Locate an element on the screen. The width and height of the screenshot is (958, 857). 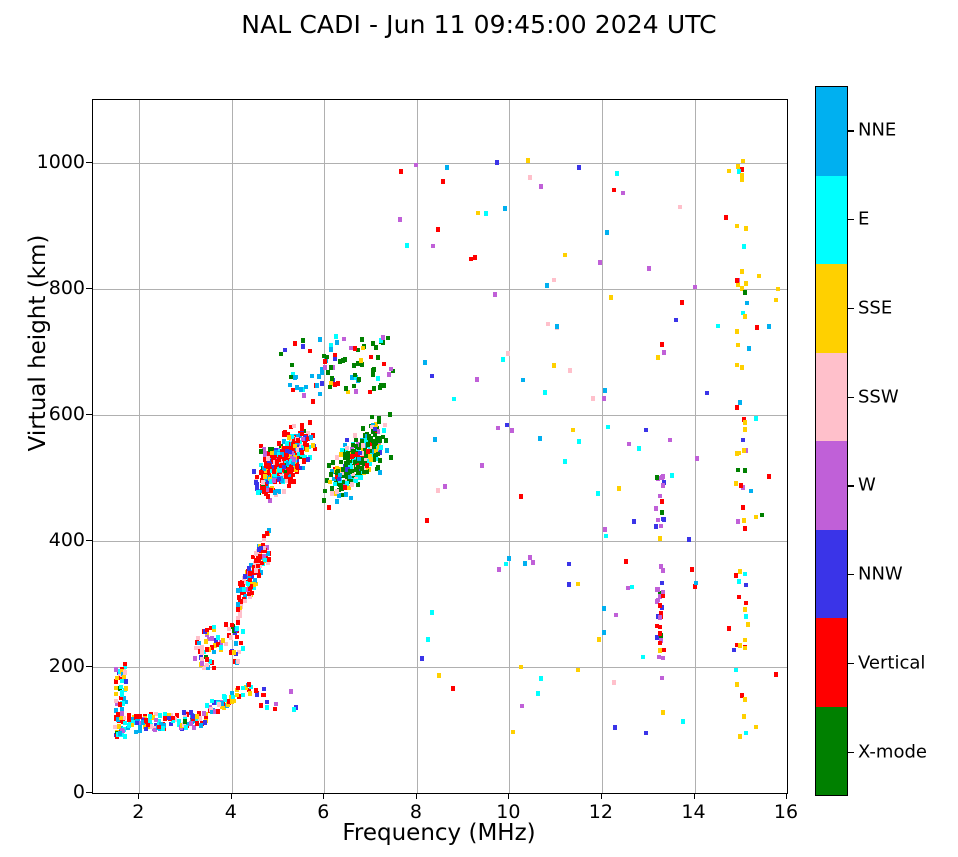
x-axis-tick-label: 8 is located at coordinates (415, 812).